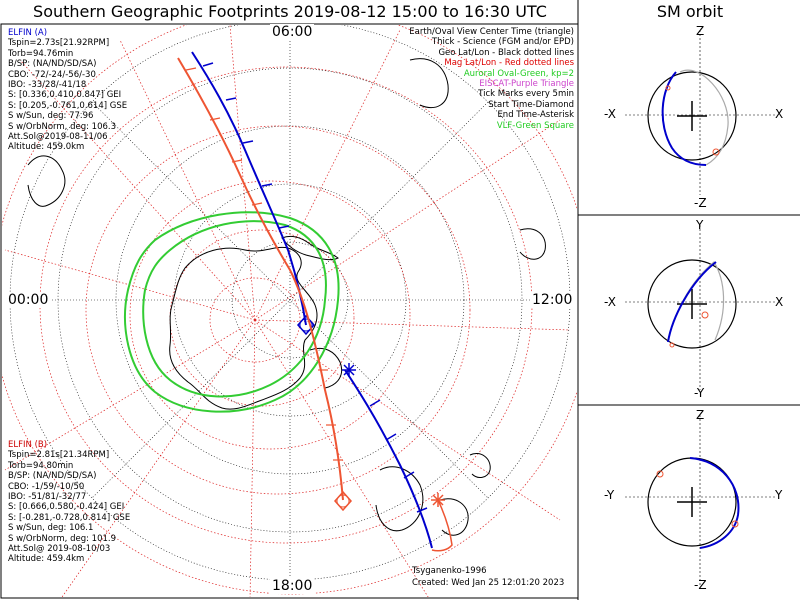  I want to click on orbit-2-left-label: -X, so click(610, 302).